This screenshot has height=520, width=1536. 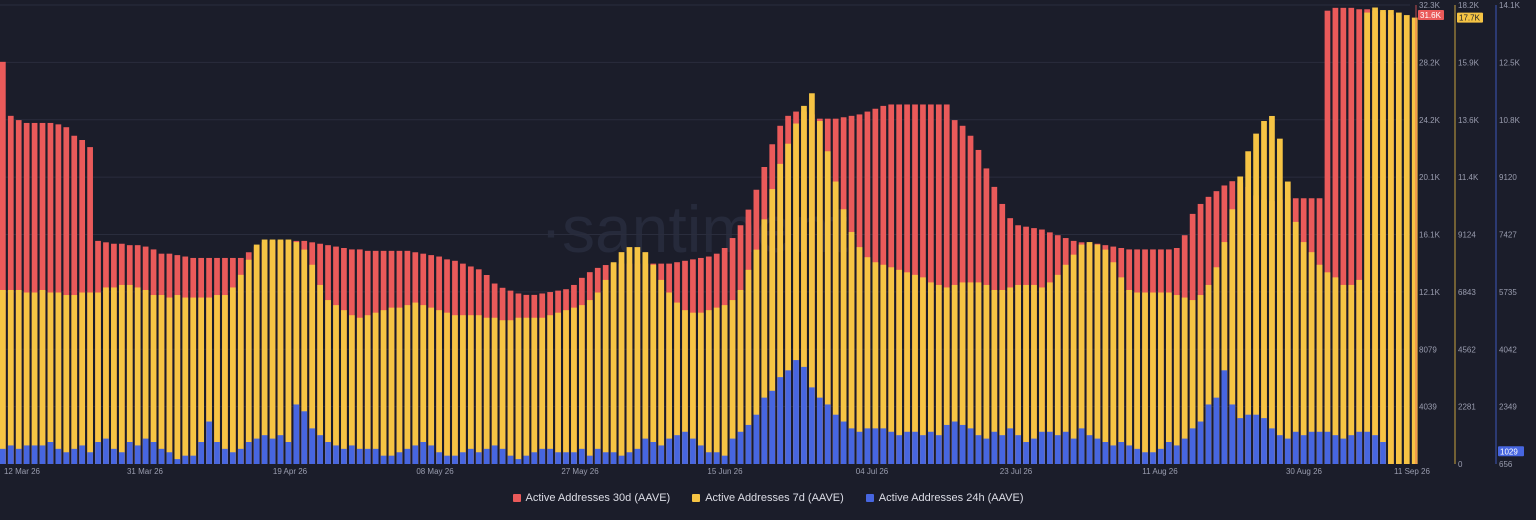 What do you see at coordinates (944, 498) in the screenshot?
I see `legend-item-24h: Active Addresses 24h (AAVE)` at bounding box center [944, 498].